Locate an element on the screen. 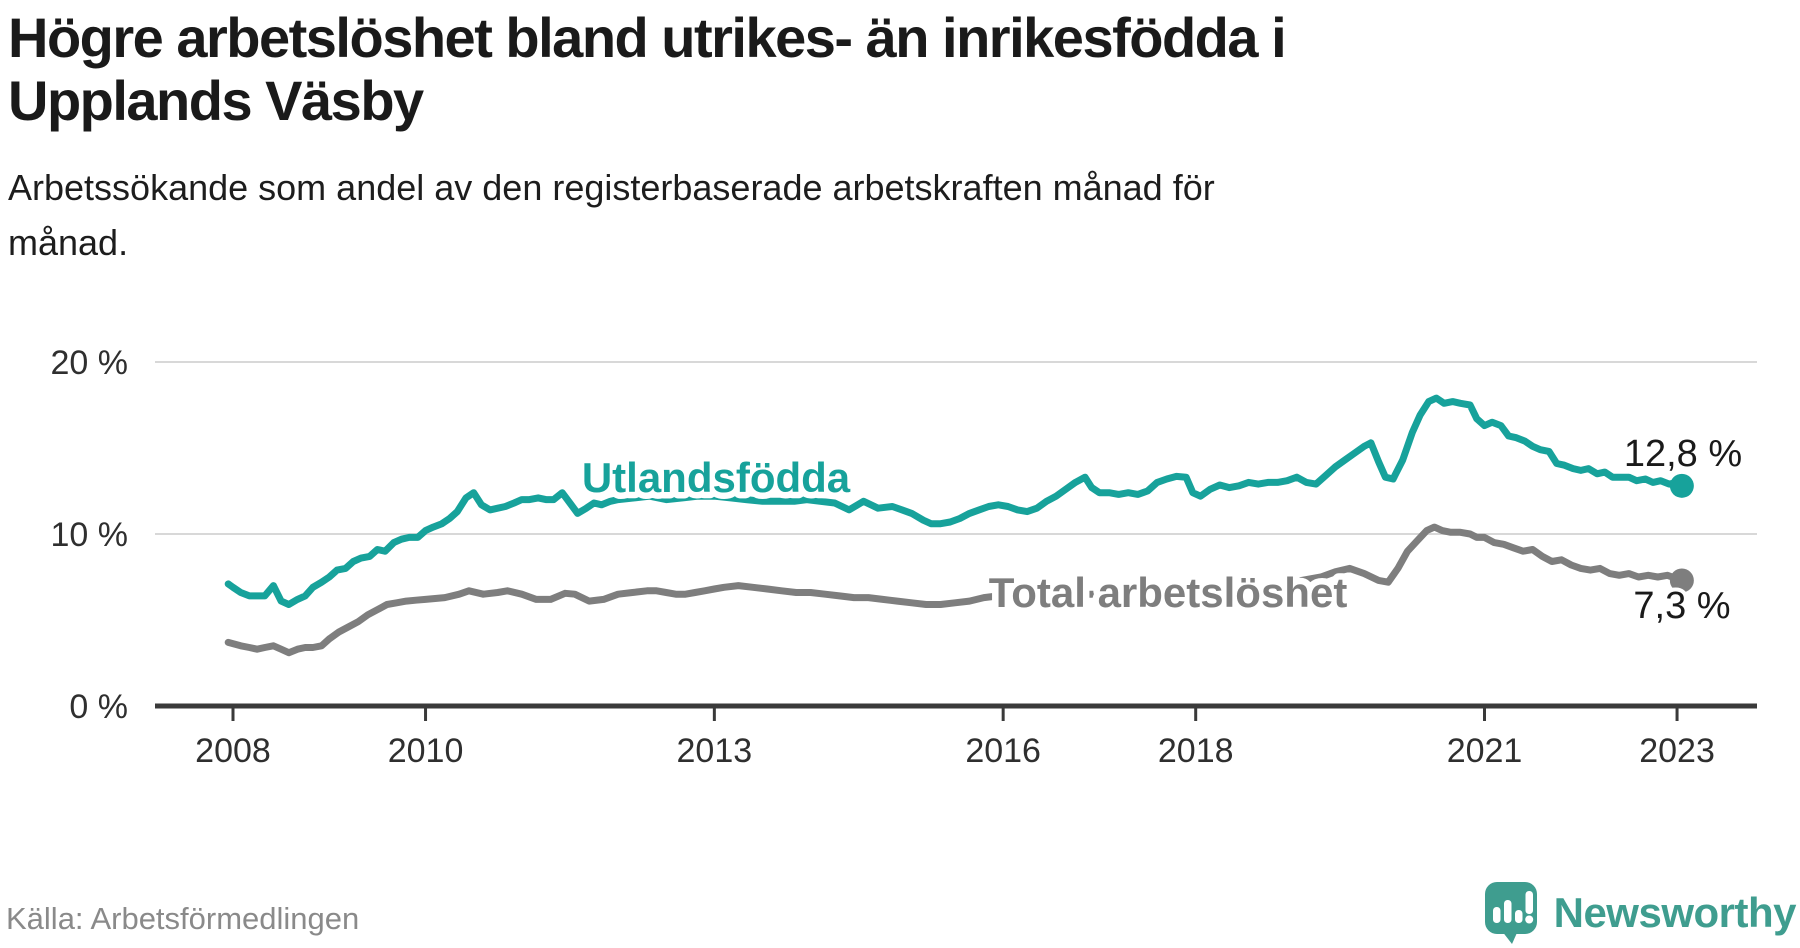 The width and height of the screenshot is (1800, 948). xtick-label-2018: 2018 is located at coordinates (1196, 751).